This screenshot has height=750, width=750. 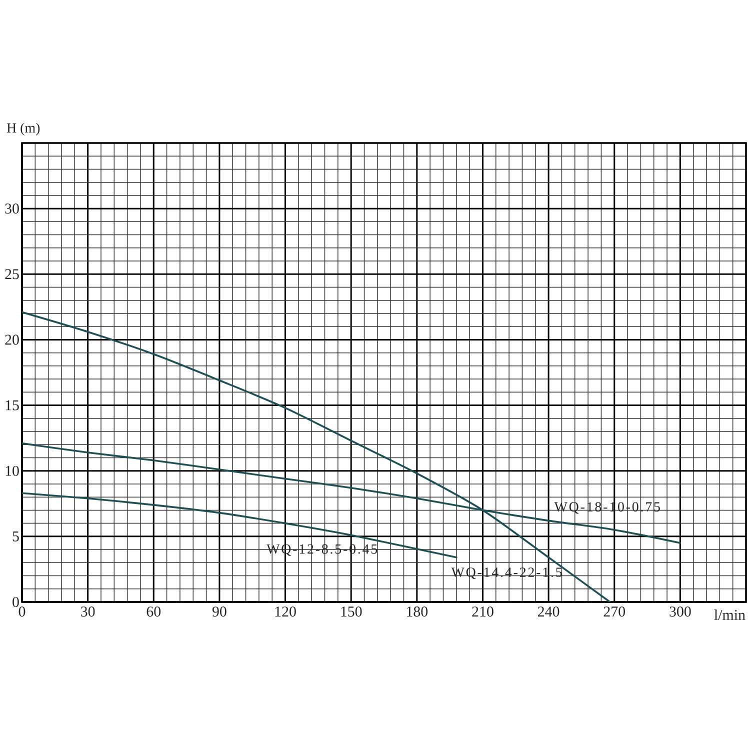 I want to click on x-tick-label: 180, so click(x=417, y=611).